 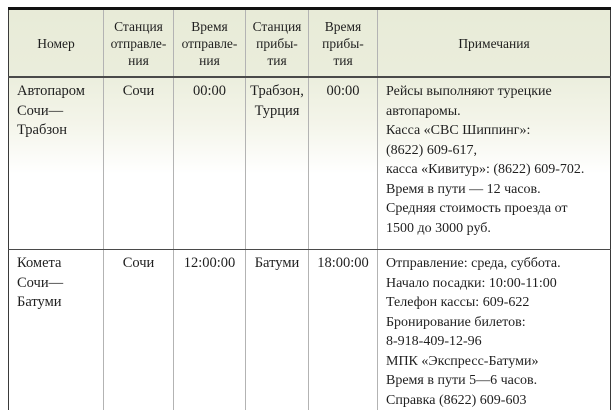 I want to click on header-arrival-station: Станция прибы- тия, so click(x=277, y=43).